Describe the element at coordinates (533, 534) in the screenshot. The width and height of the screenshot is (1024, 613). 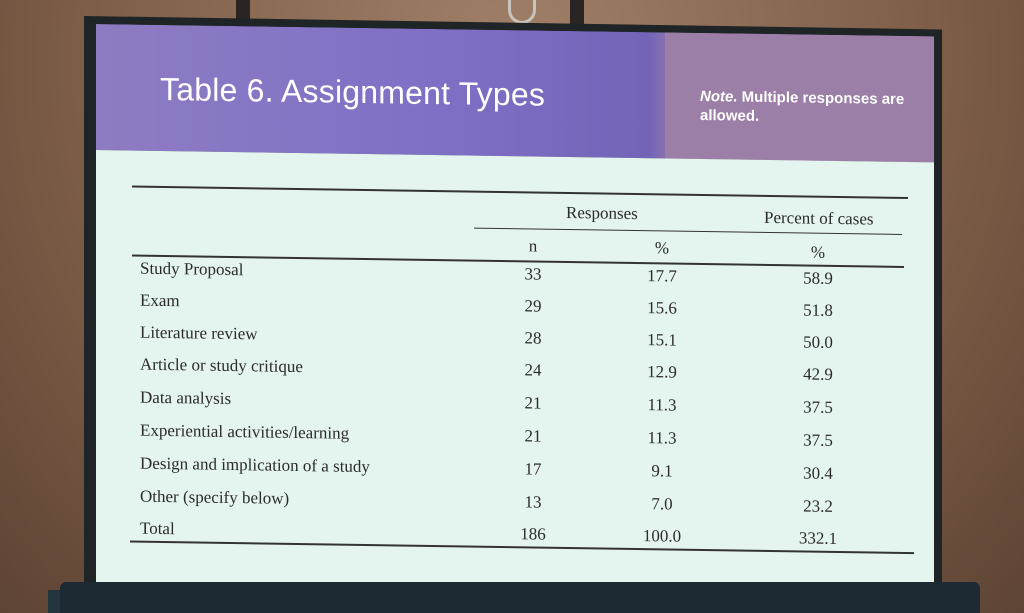
I see `row-n: 186` at that location.